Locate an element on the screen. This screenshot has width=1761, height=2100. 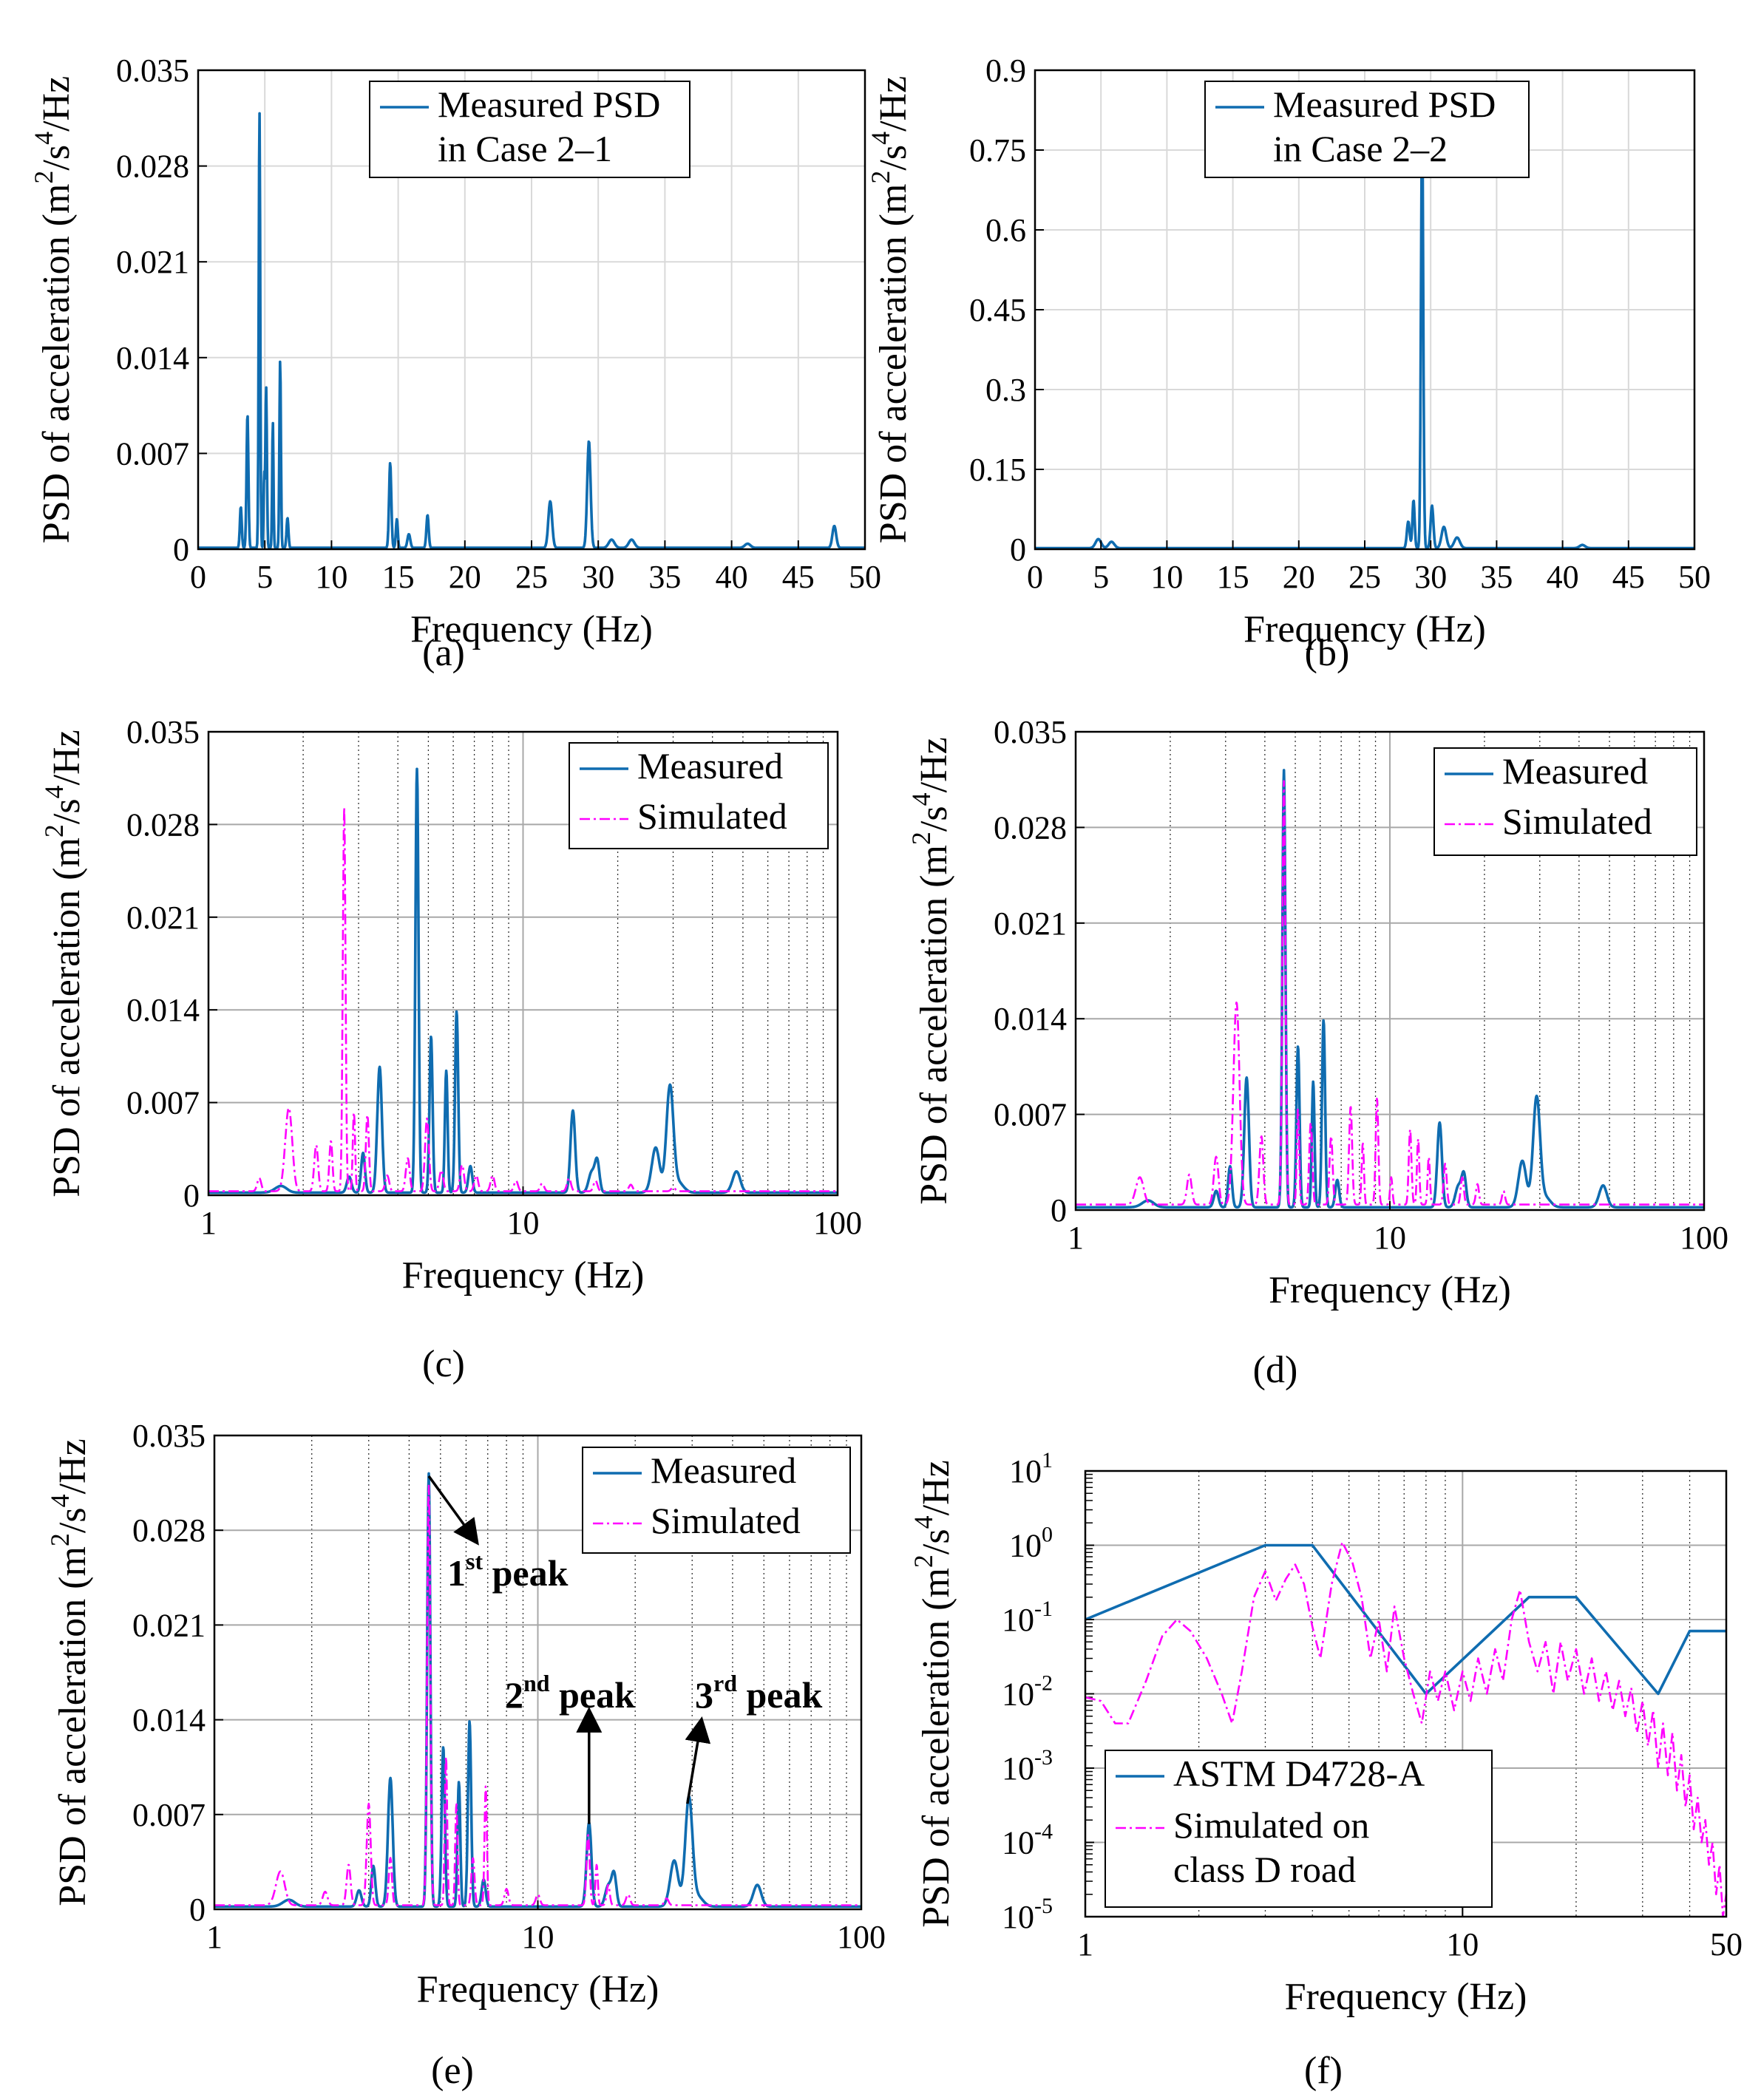
y-tick-label: 0.75 is located at coordinates (997, 150).